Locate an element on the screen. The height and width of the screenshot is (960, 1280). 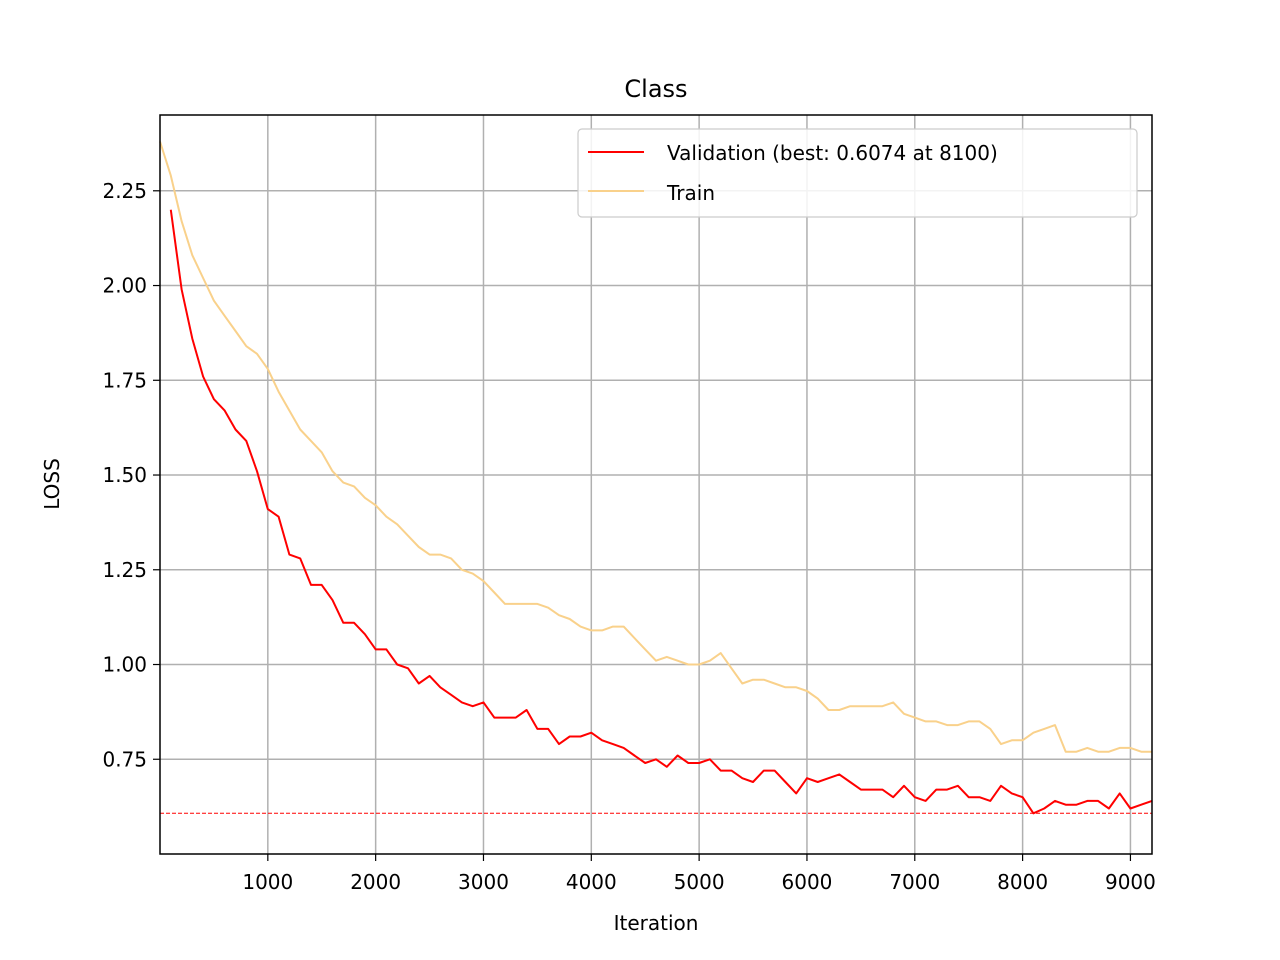
chart-title: Class is located at coordinates (655, 89).